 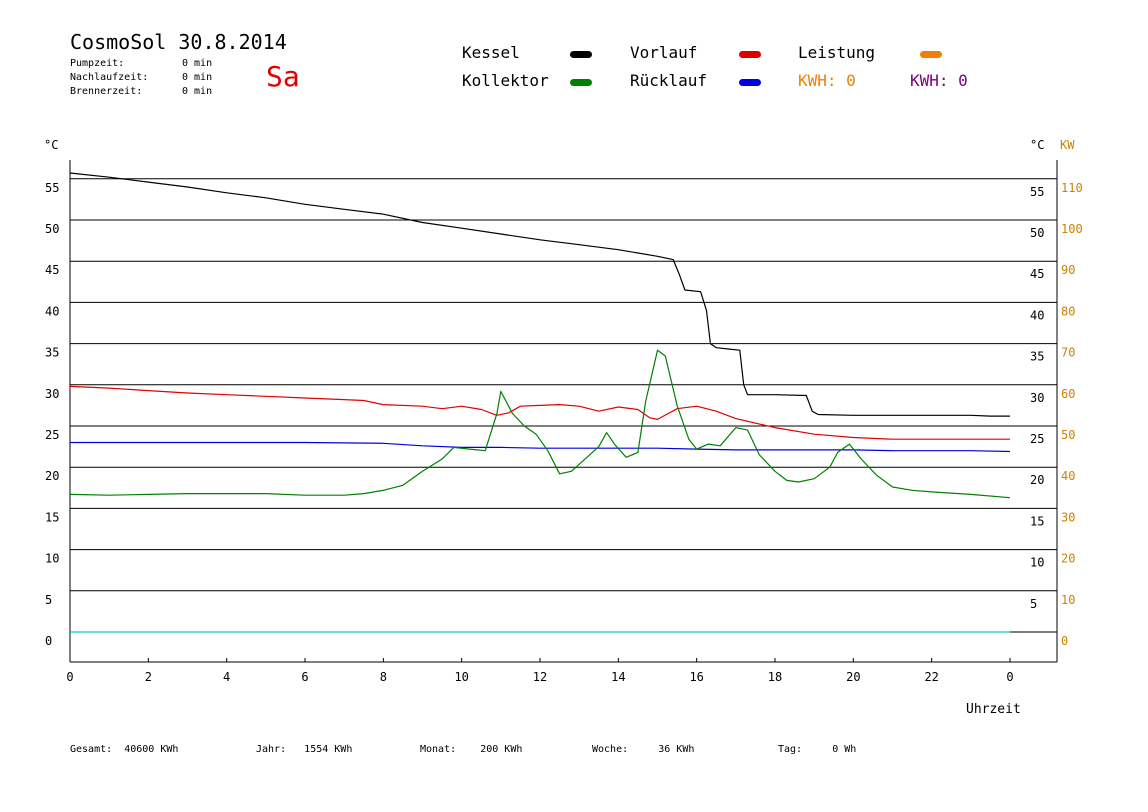 What do you see at coordinates (539, 412) in the screenshot?
I see `series-line-vorlauf` at bounding box center [539, 412].